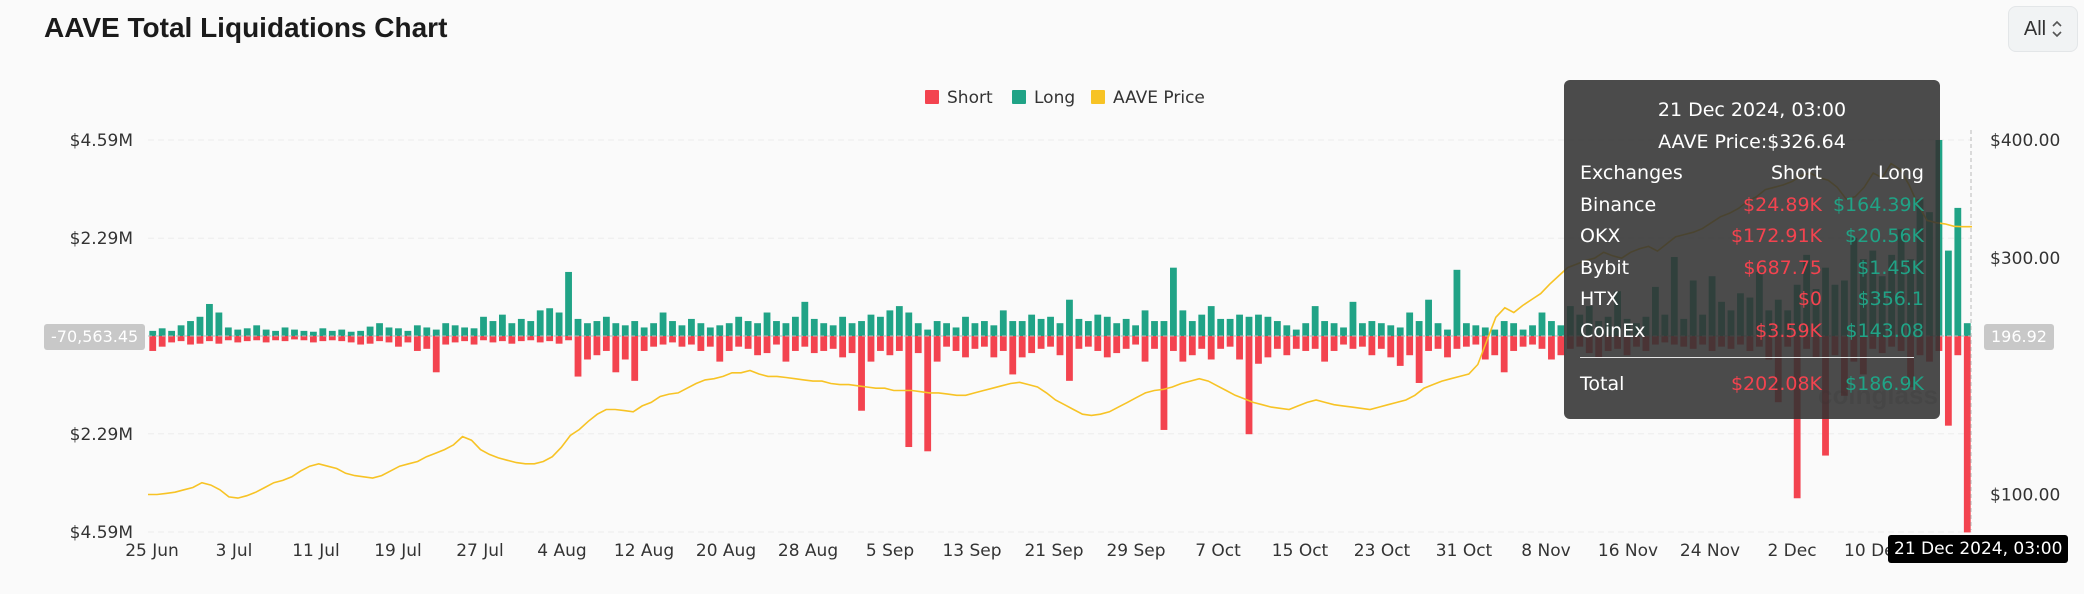  Describe the element at coordinates (1053, 551) in the screenshot. I see `x-tick-label: 21 Sep` at that location.